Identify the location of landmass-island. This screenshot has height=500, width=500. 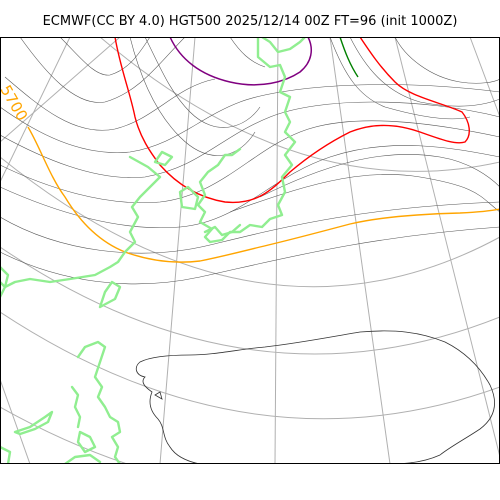
(158, 395).